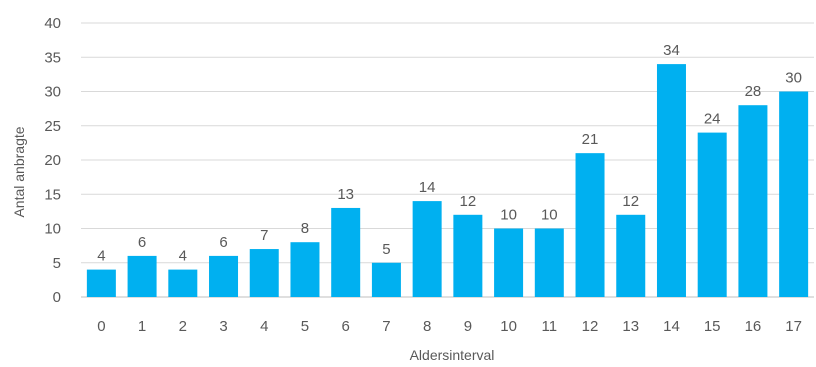  Describe the element at coordinates (452, 355) in the screenshot. I see `x-axis-title: Aldersinterval` at that location.